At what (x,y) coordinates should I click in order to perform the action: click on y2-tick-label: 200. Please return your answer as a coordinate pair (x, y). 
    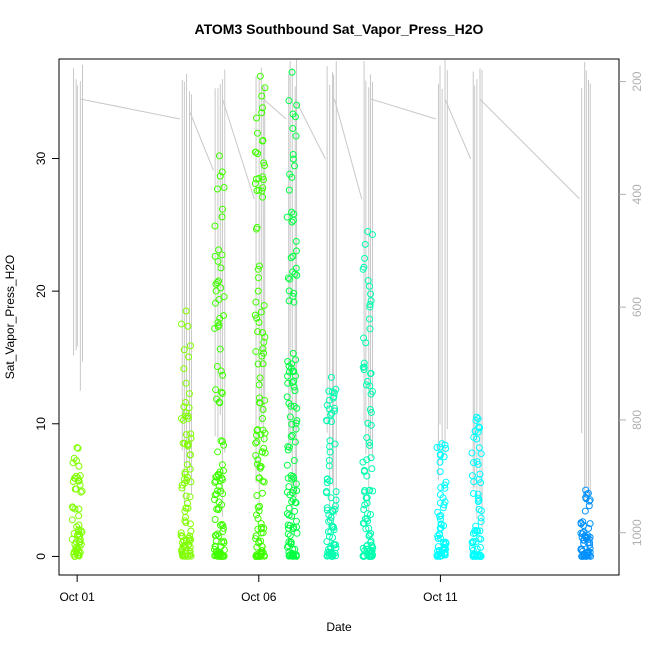
    Looking at the image, I should click on (637, 81).